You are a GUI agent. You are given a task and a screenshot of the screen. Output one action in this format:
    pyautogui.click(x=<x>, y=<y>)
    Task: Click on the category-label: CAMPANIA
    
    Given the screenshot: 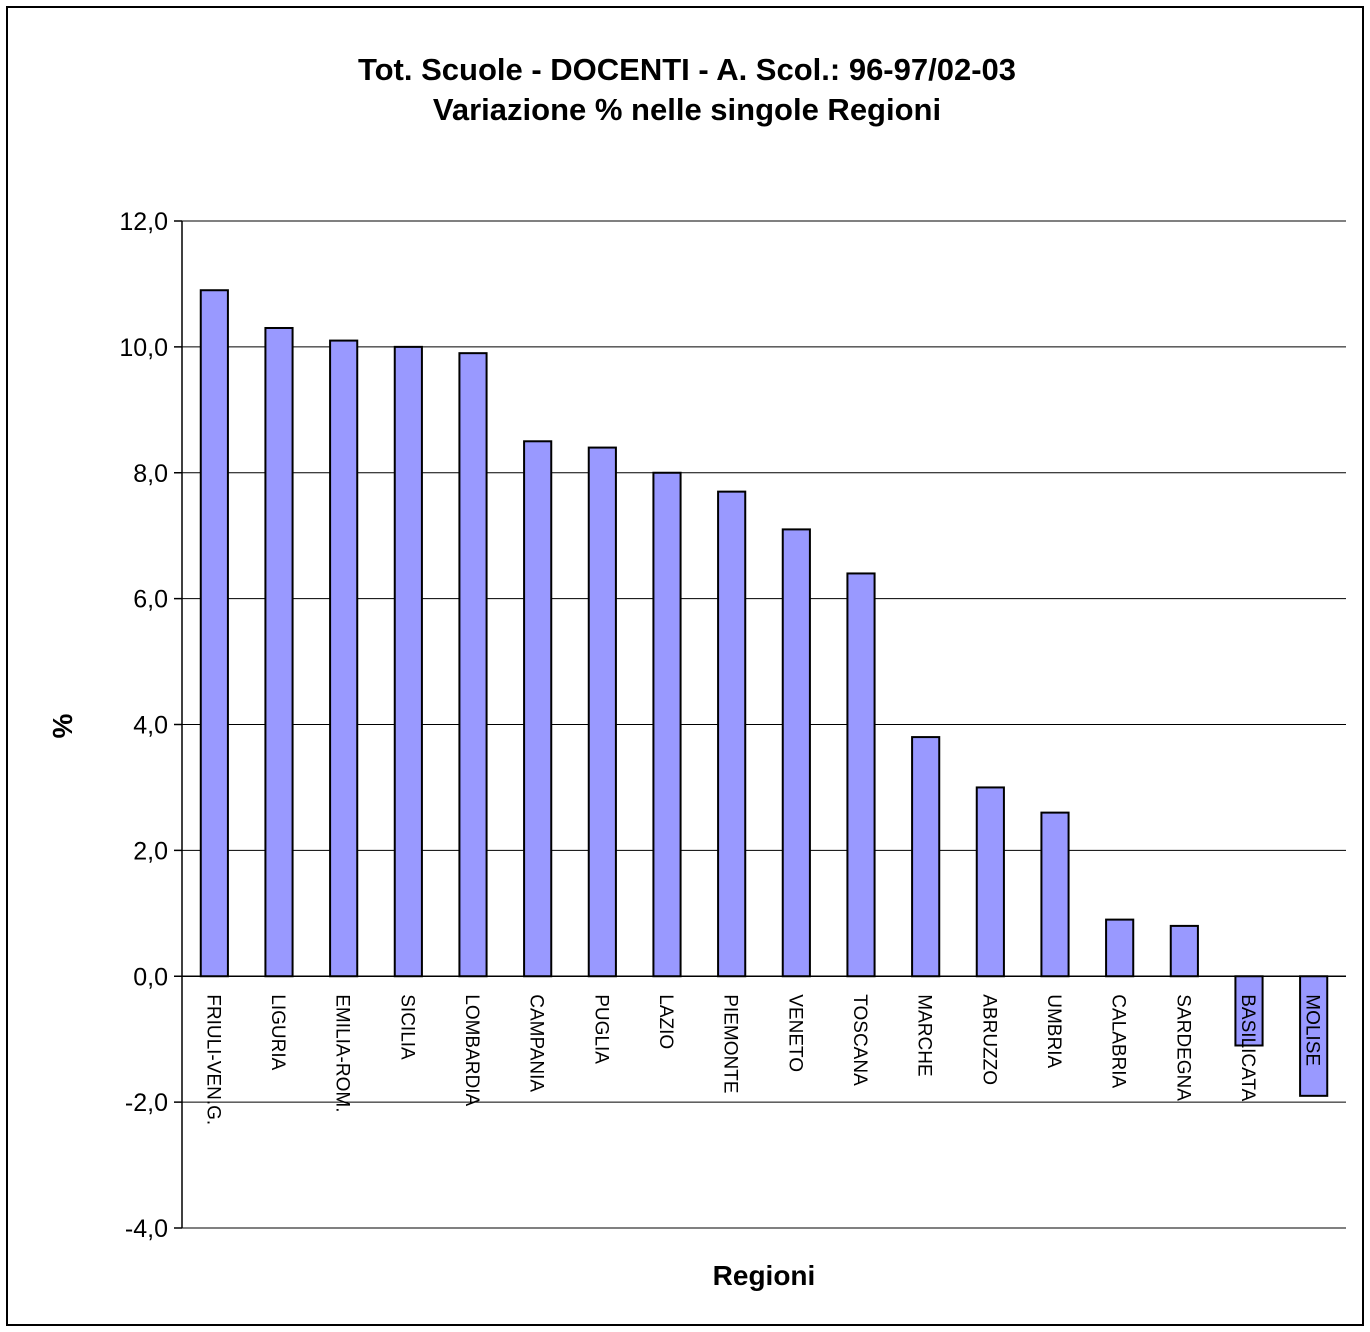 What is the action you would take?
    pyautogui.click(x=536, y=1043)
    